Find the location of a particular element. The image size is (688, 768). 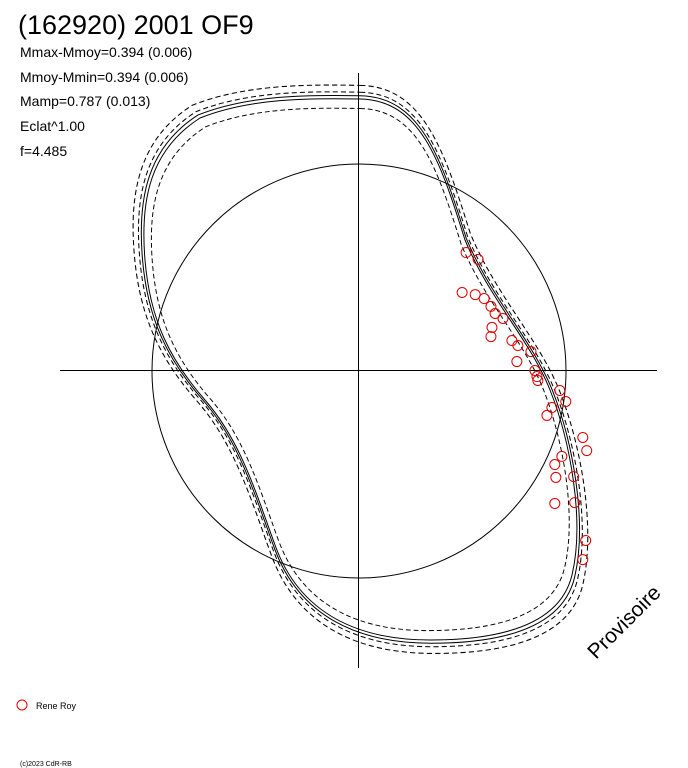

annotation: Eclat^1.00 is located at coordinates (52, 126).